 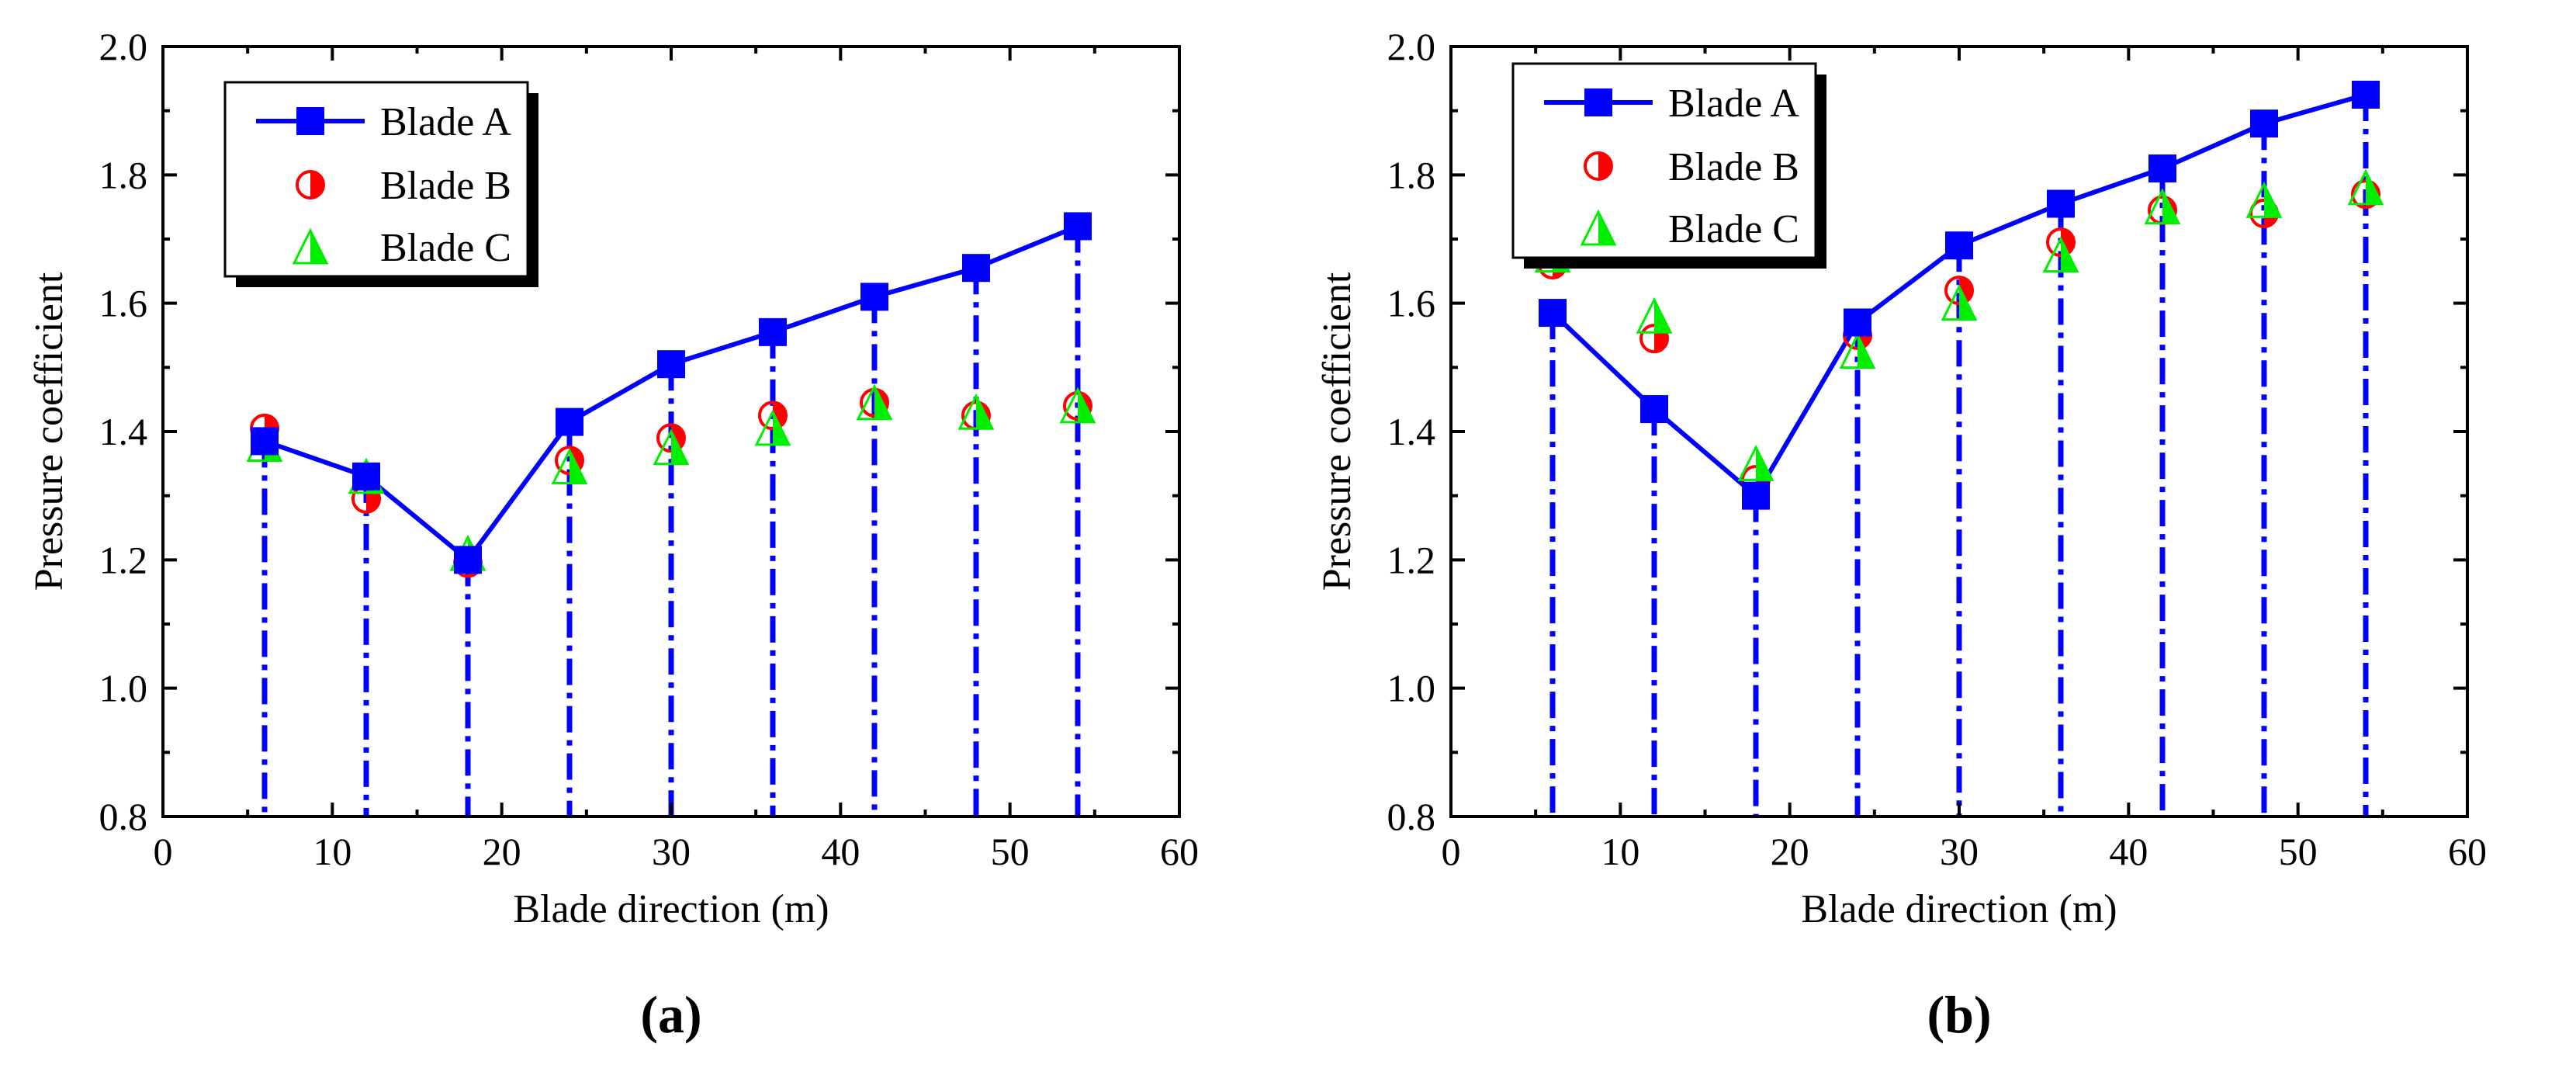 What do you see at coordinates (2170, 207) in the screenshot?
I see `marker-blade-c` at bounding box center [2170, 207].